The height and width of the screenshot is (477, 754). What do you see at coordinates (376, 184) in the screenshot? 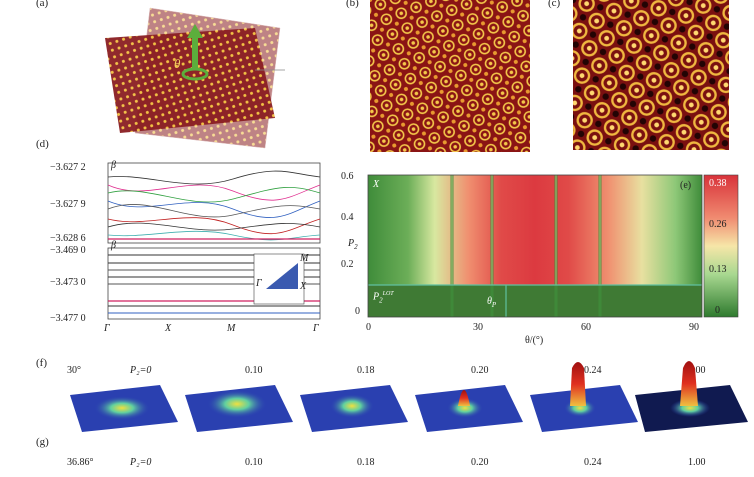
I see `e-x-marker: X` at bounding box center [376, 184].